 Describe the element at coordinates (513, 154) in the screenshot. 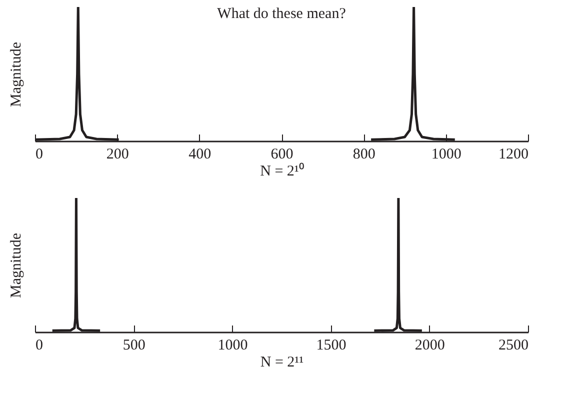

I see `x-tick-label: 1200` at that location.